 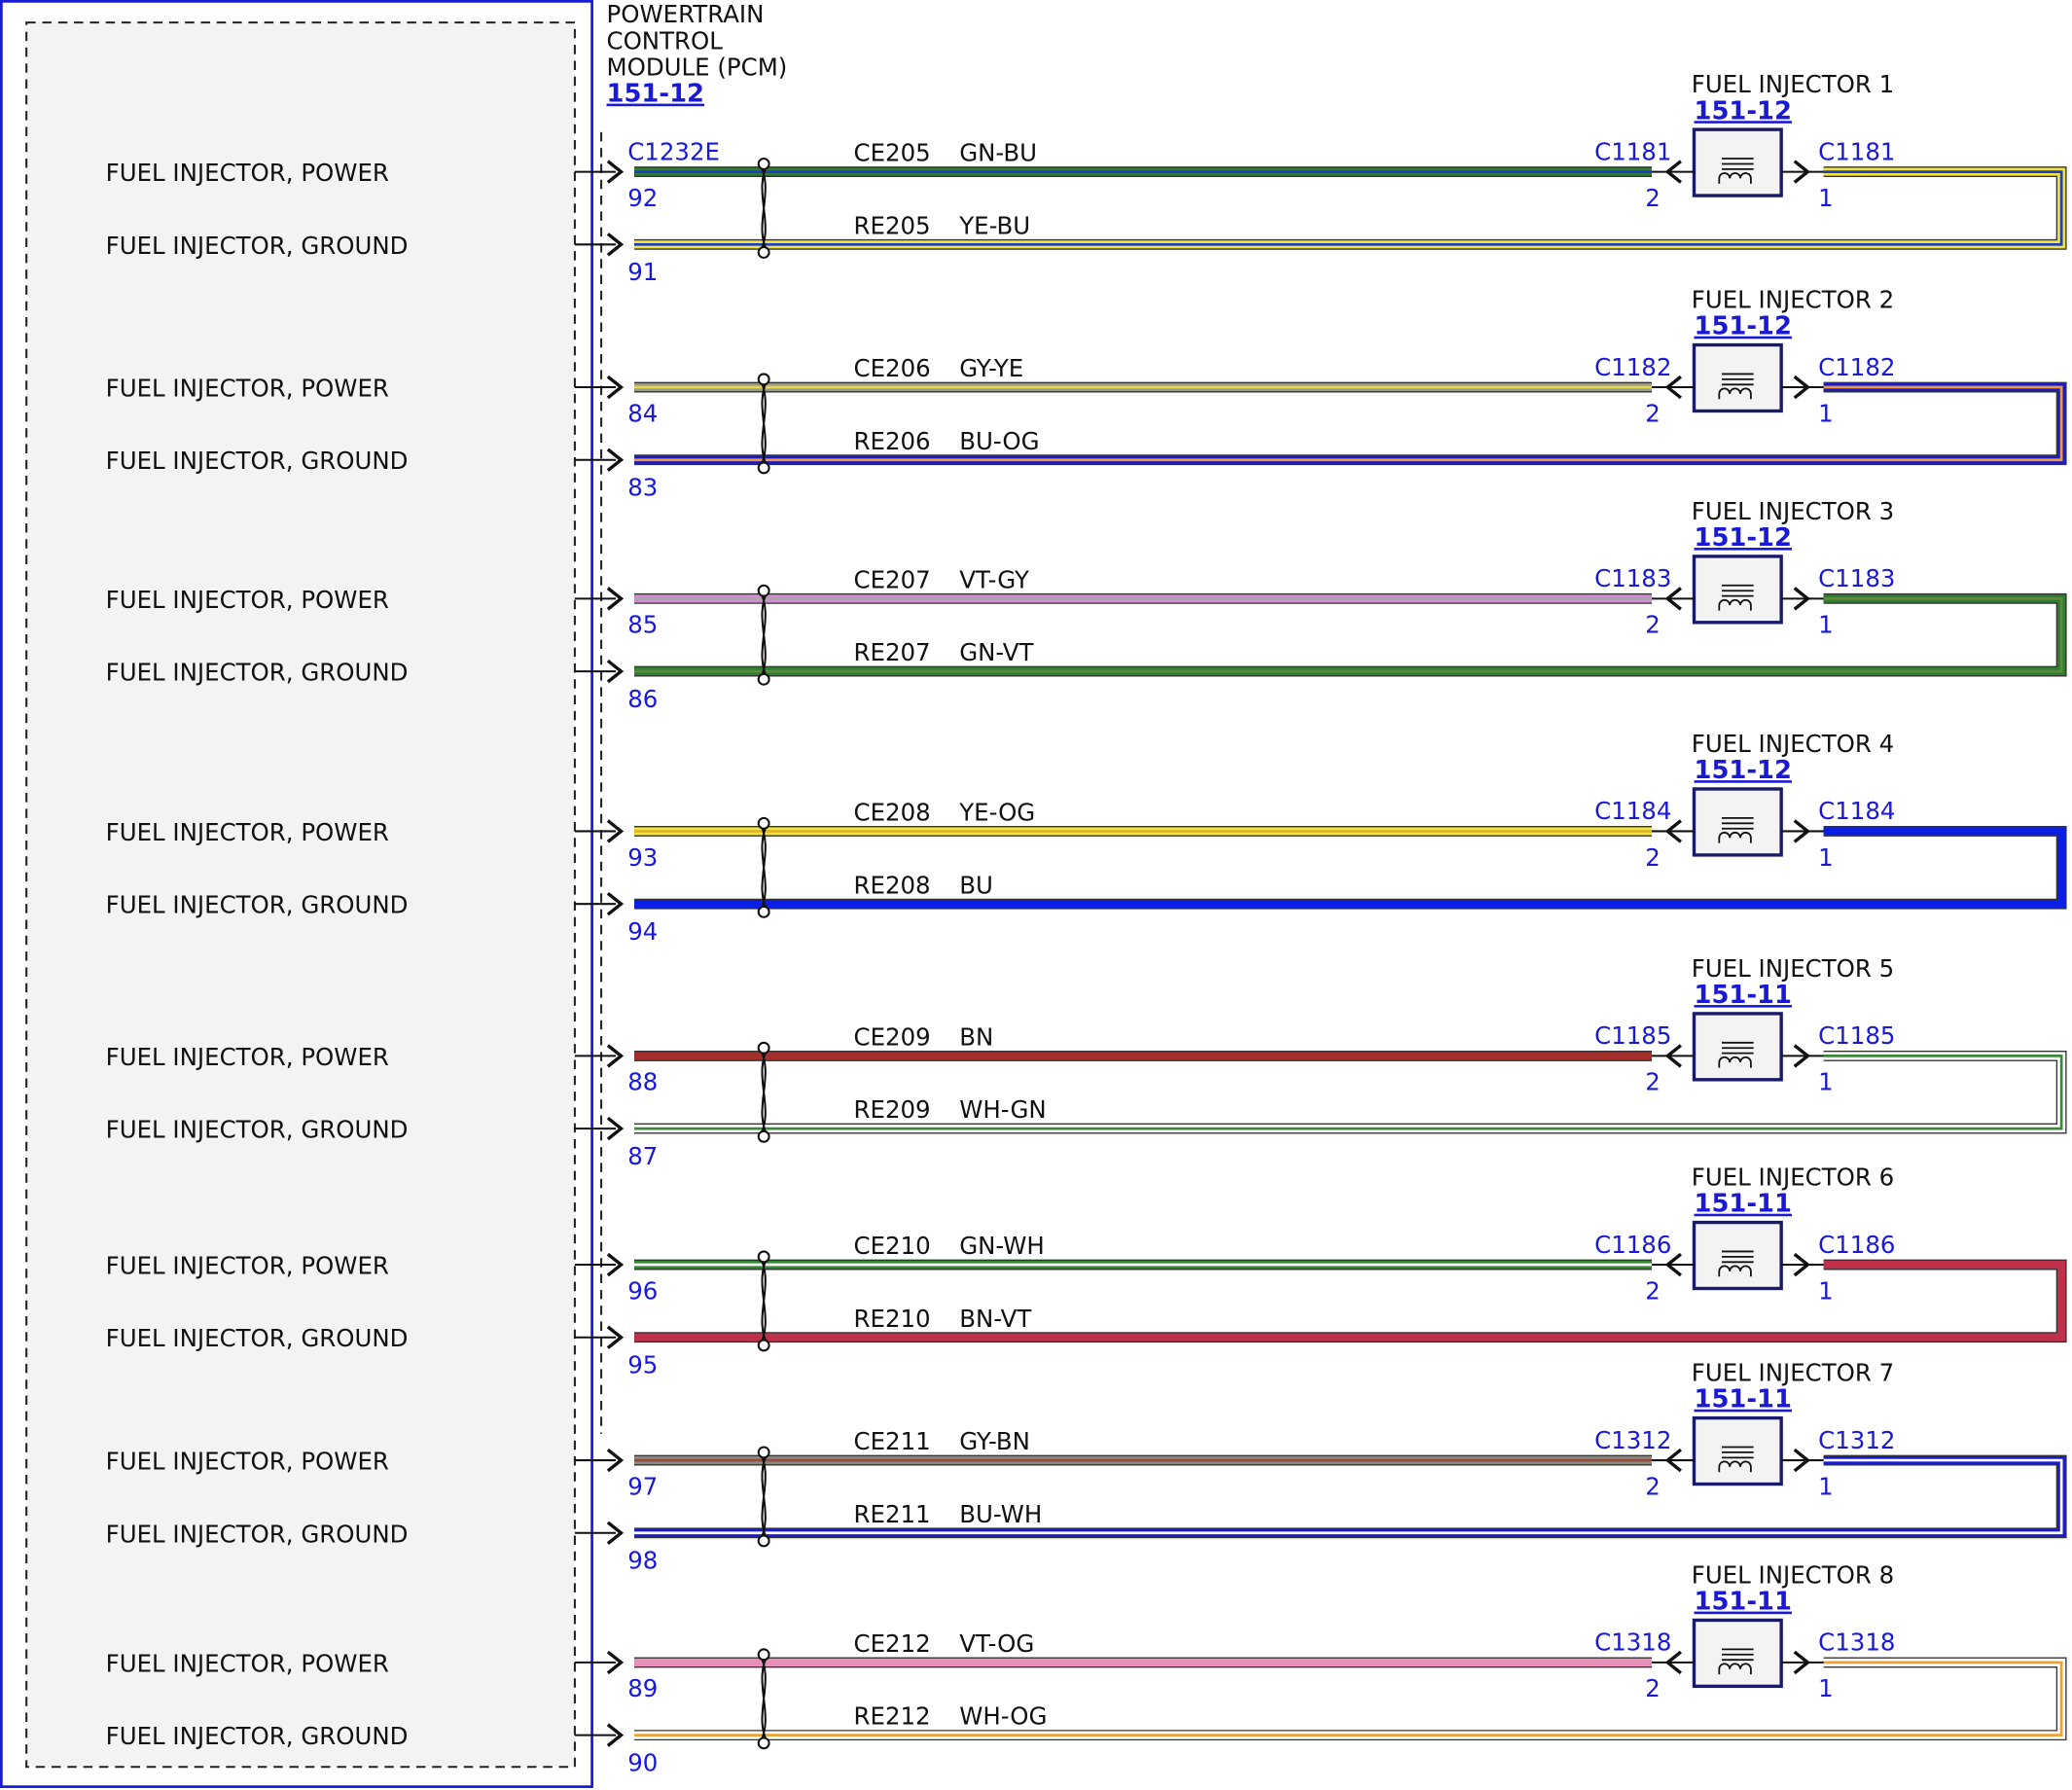 What do you see at coordinates (643, 198) in the screenshot?
I see `pin-number: 92` at bounding box center [643, 198].